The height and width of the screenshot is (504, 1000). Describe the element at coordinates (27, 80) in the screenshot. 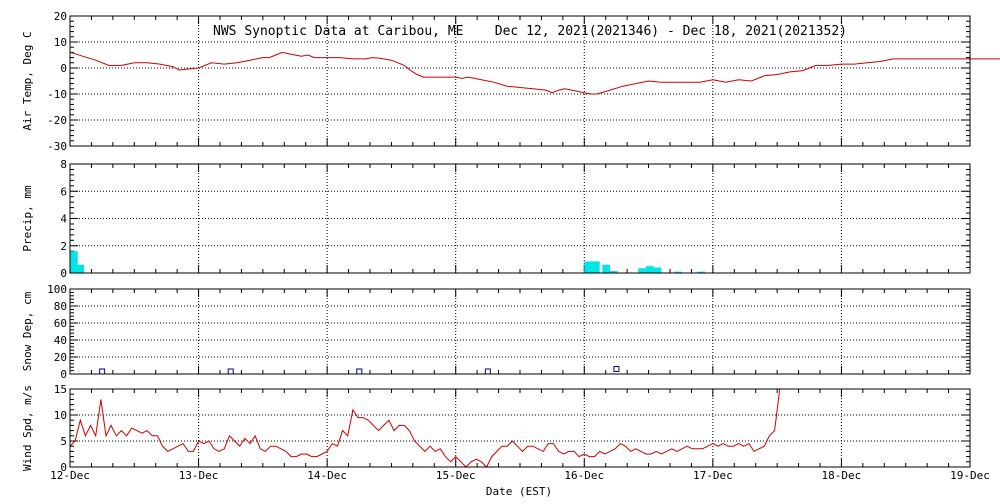

I see `y-axis-label: Air Temp, Deg C` at that location.